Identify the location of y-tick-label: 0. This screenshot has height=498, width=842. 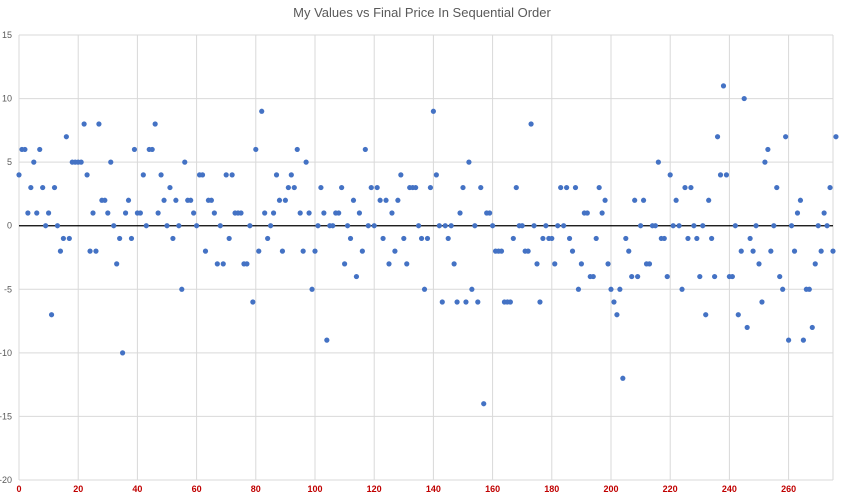
(9, 226).